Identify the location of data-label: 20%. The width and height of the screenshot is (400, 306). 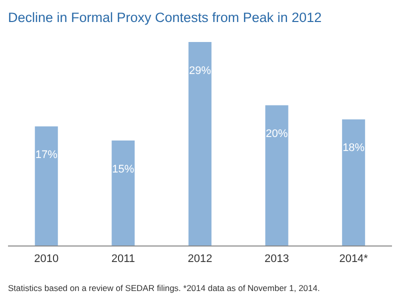
(277, 134).